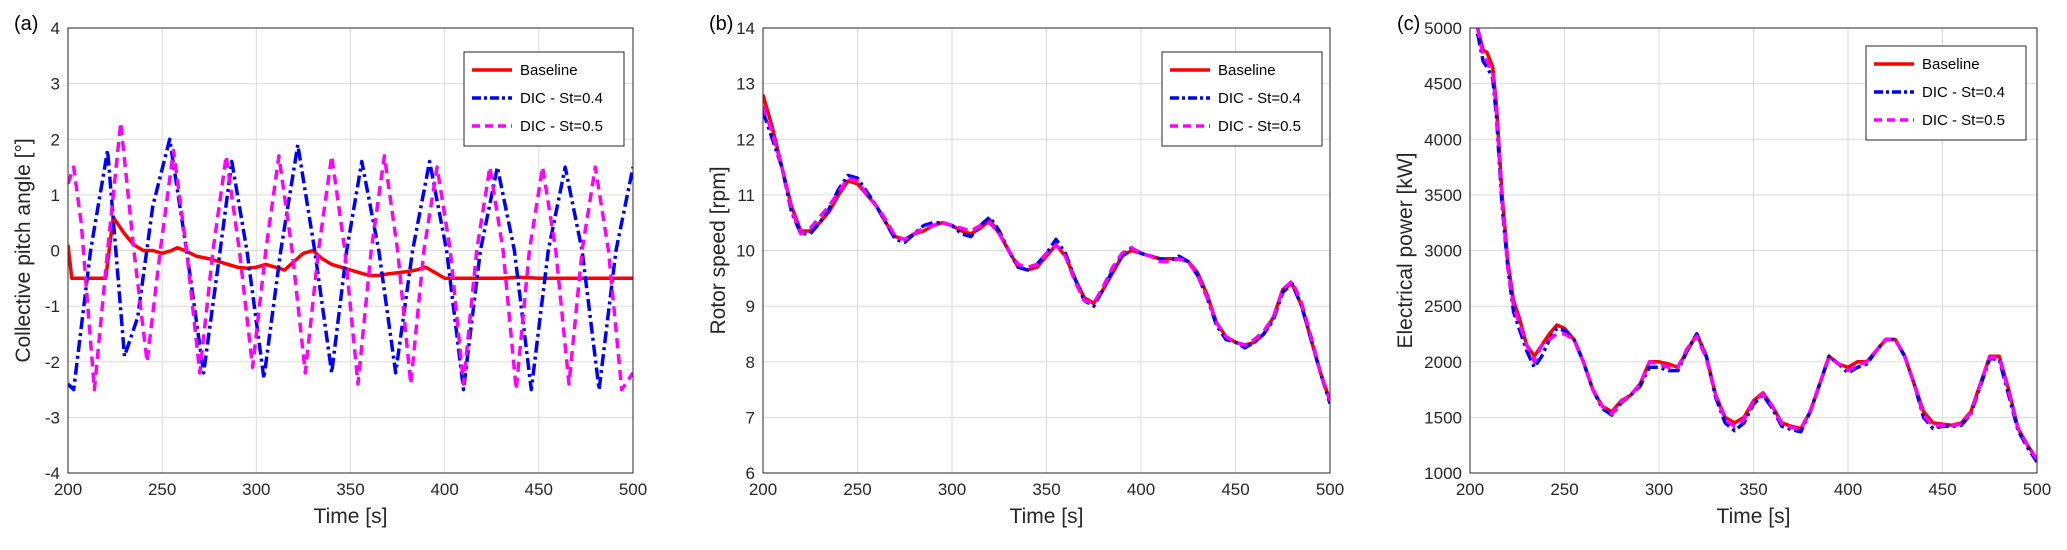 This screenshot has height=550, width=2067. Describe the element at coordinates (1942, 489) in the screenshot. I see `x-tick-label-c-5: 450` at that location.